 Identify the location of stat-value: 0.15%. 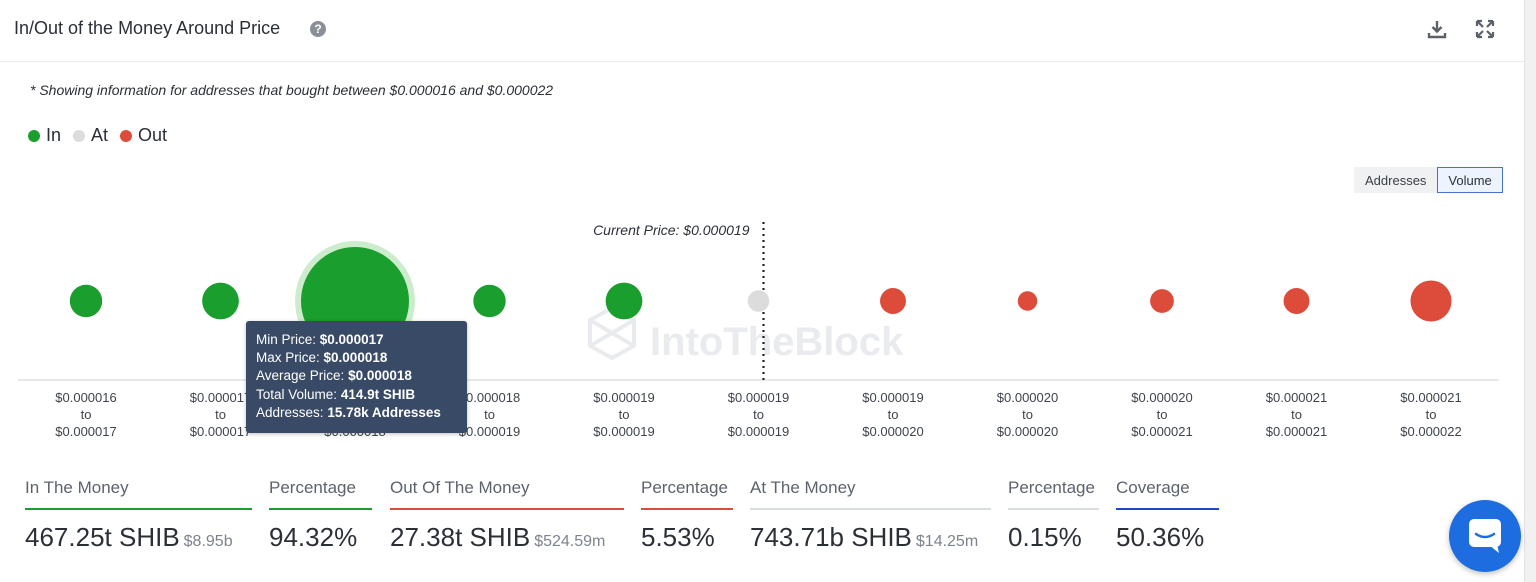
(1045, 537).